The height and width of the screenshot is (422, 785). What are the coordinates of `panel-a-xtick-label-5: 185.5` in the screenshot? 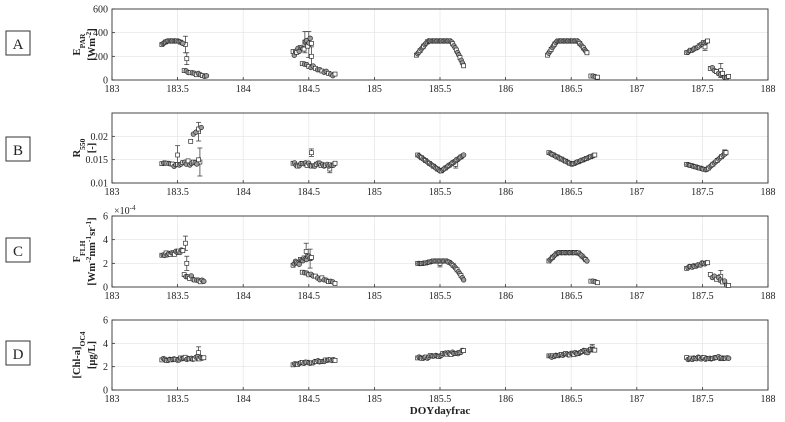 It's located at (440, 89).